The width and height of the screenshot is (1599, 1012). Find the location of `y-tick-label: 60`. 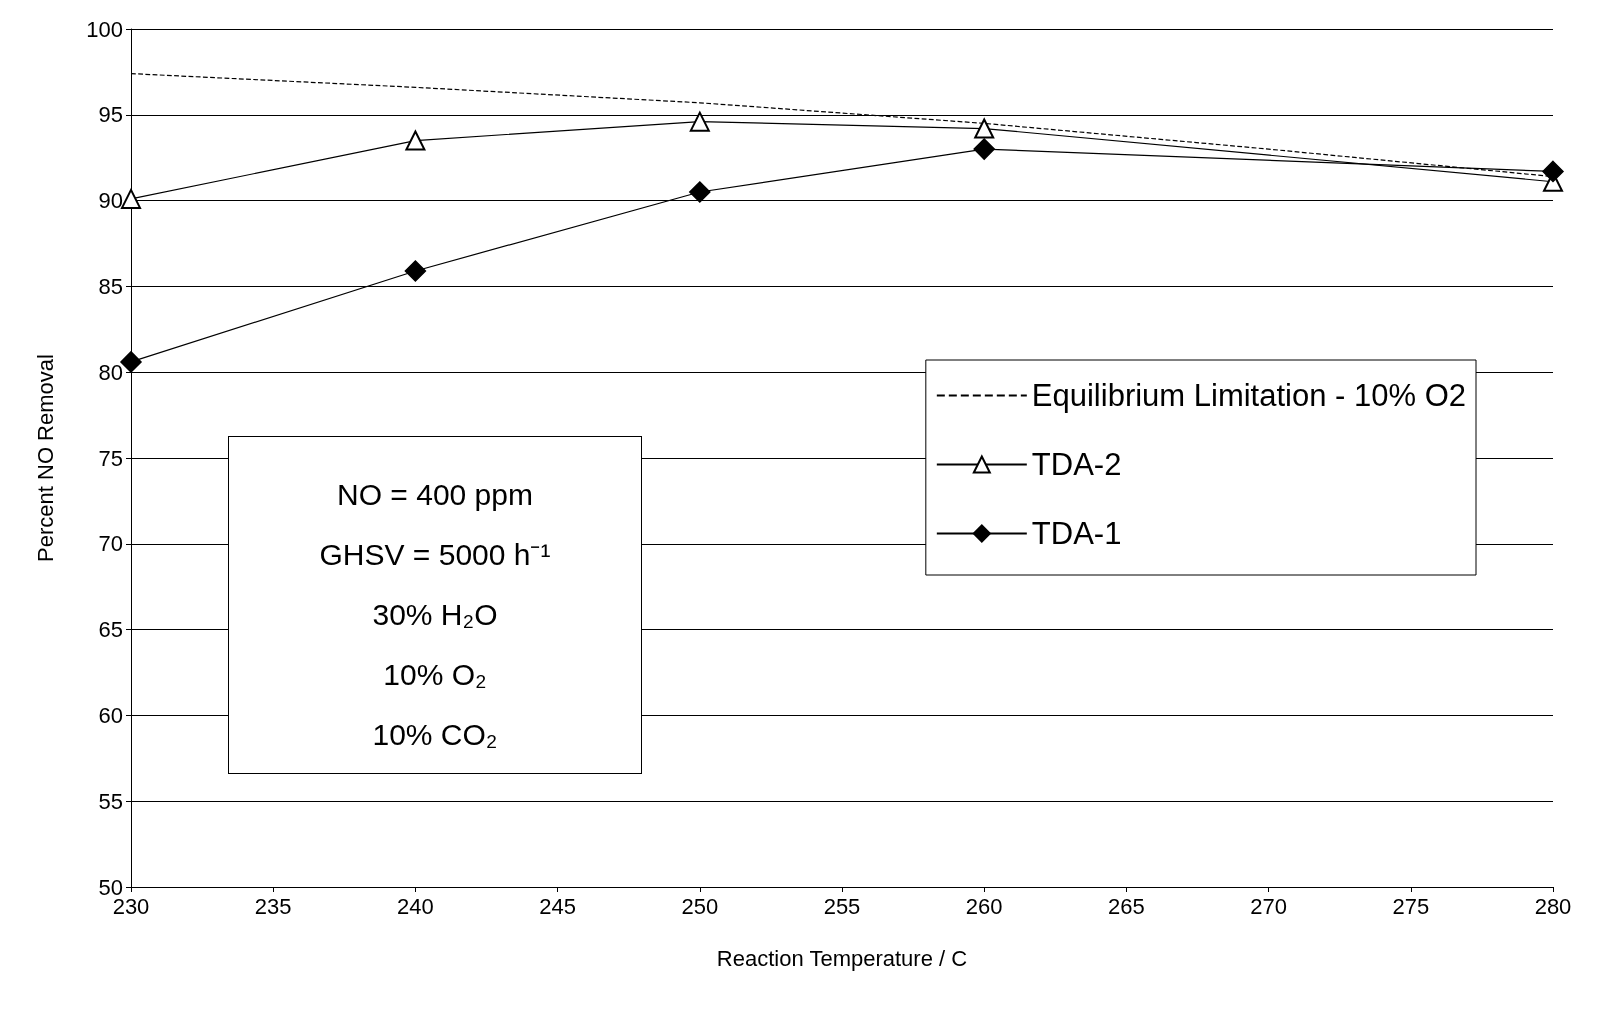

y-tick-label: 60 is located at coordinates (110, 715).